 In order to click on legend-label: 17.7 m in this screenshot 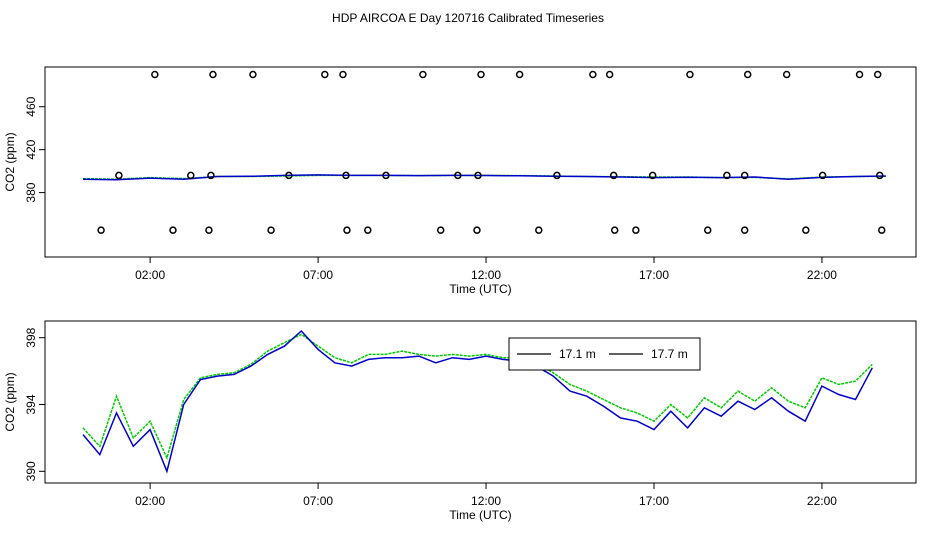, I will do `click(669, 354)`.